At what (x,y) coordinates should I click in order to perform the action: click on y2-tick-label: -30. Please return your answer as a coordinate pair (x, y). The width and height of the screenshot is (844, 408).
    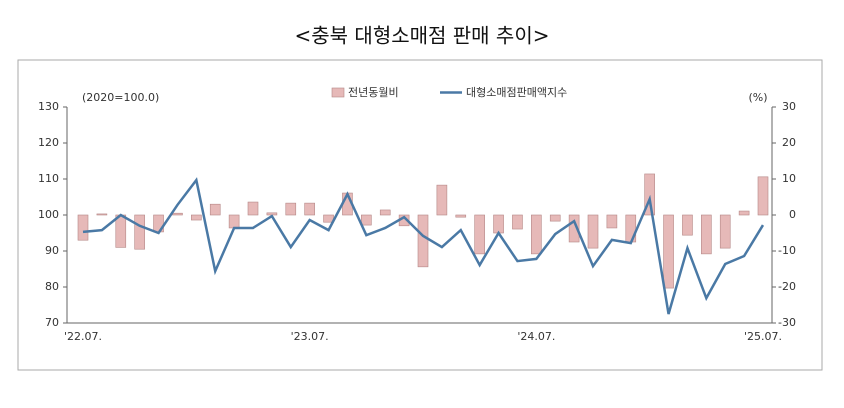
    Looking at the image, I should click on (787, 322).